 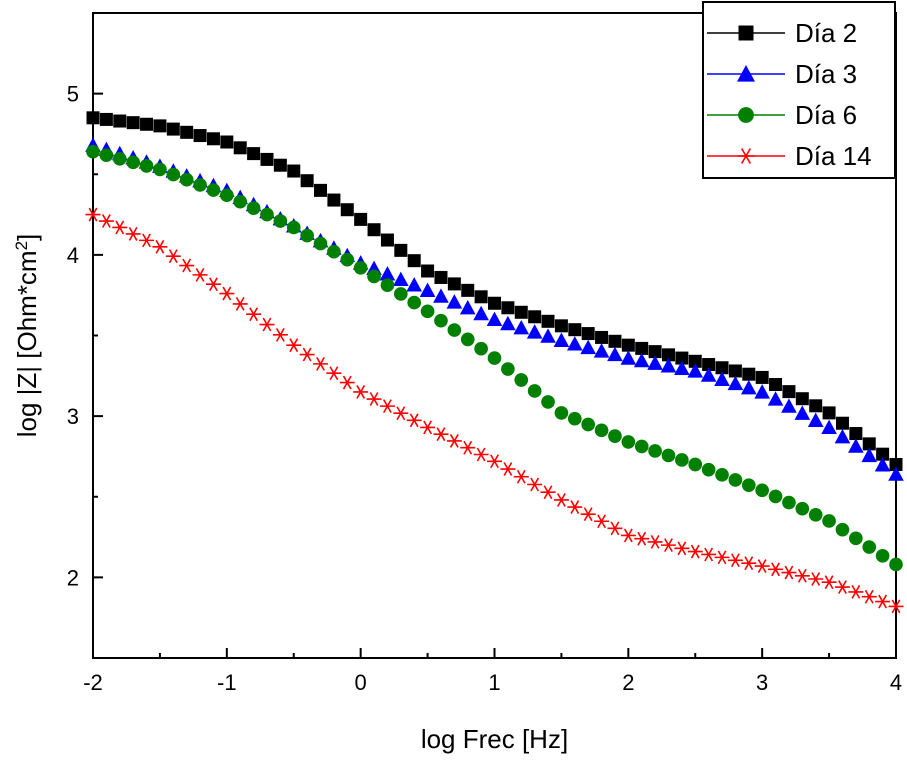 What do you see at coordinates (73, 577) in the screenshot?
I see `y-tick-label: 2` at bounding box center [73, 577].